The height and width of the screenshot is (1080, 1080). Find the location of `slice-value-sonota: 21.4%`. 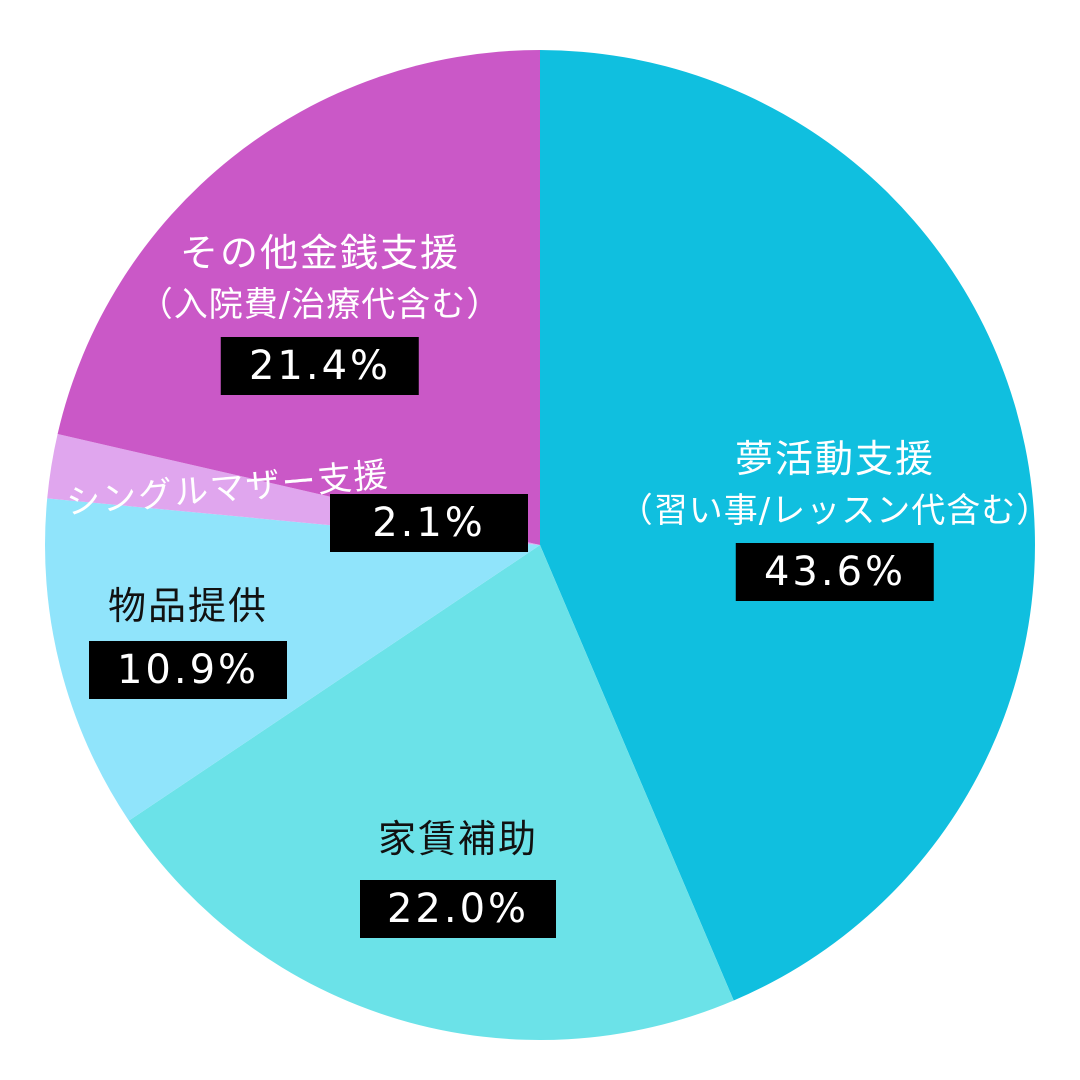

slice-value-sonota: 21.4% is located at coordinates (320, 365).